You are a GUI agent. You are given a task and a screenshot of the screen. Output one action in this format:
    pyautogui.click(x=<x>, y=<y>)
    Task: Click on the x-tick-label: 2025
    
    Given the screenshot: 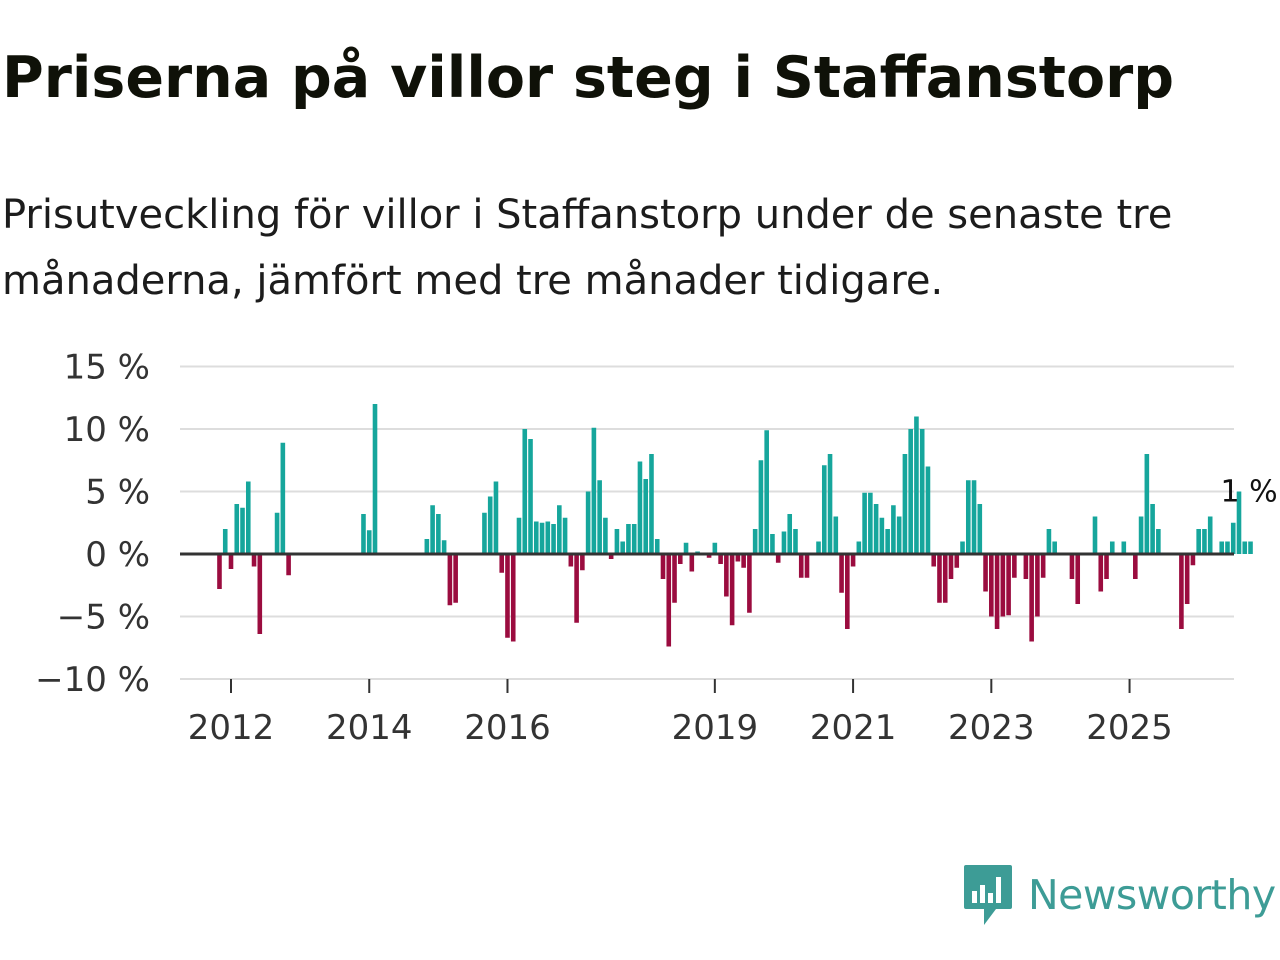 What is the action you would take?
    pyautogui.click(x=1129, y=728)
    